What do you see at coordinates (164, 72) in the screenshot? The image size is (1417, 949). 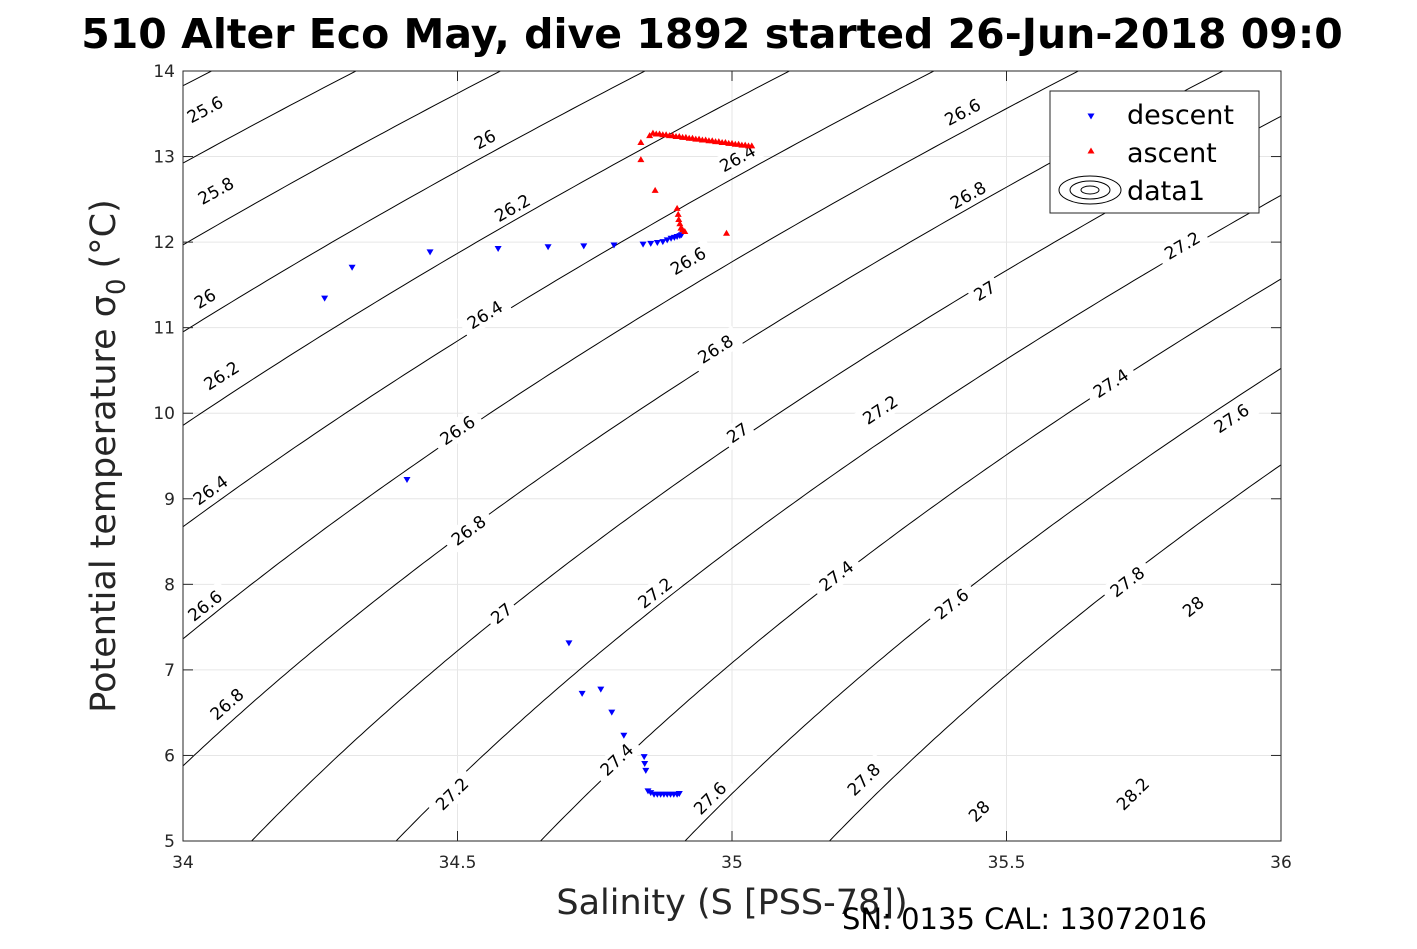 I see `y-tick-label: 14` at bounding box center [164, 72].